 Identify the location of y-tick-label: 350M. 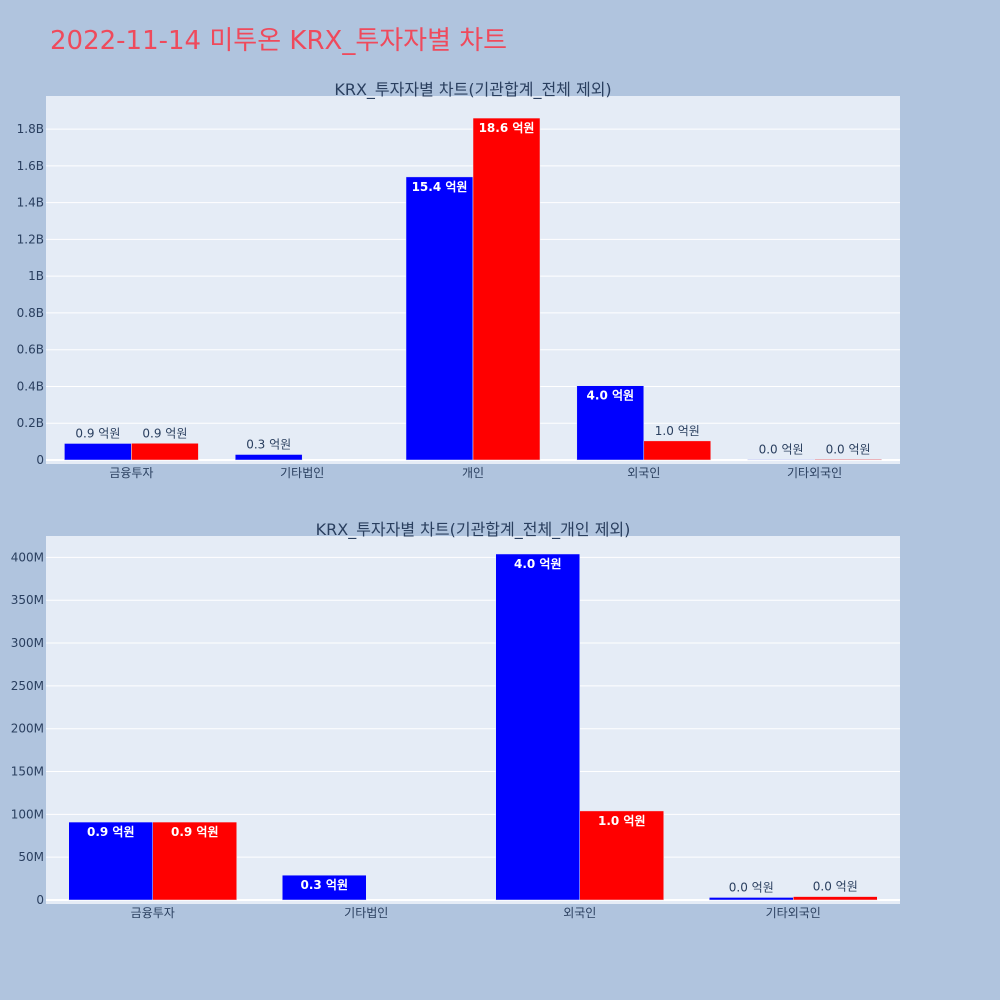
(27, 600).